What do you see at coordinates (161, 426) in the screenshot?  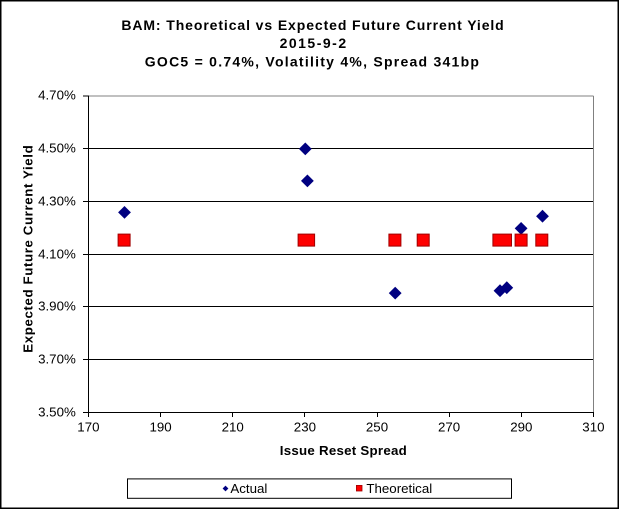 I see `svg-text: 190` at bounding box center [161, 426].